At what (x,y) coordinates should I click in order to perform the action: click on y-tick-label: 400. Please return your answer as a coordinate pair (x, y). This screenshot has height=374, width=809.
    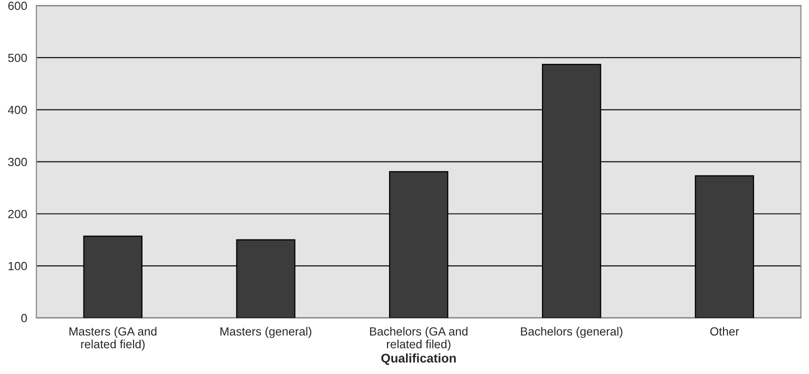
    Looking at the image, I should click on (17, 110).